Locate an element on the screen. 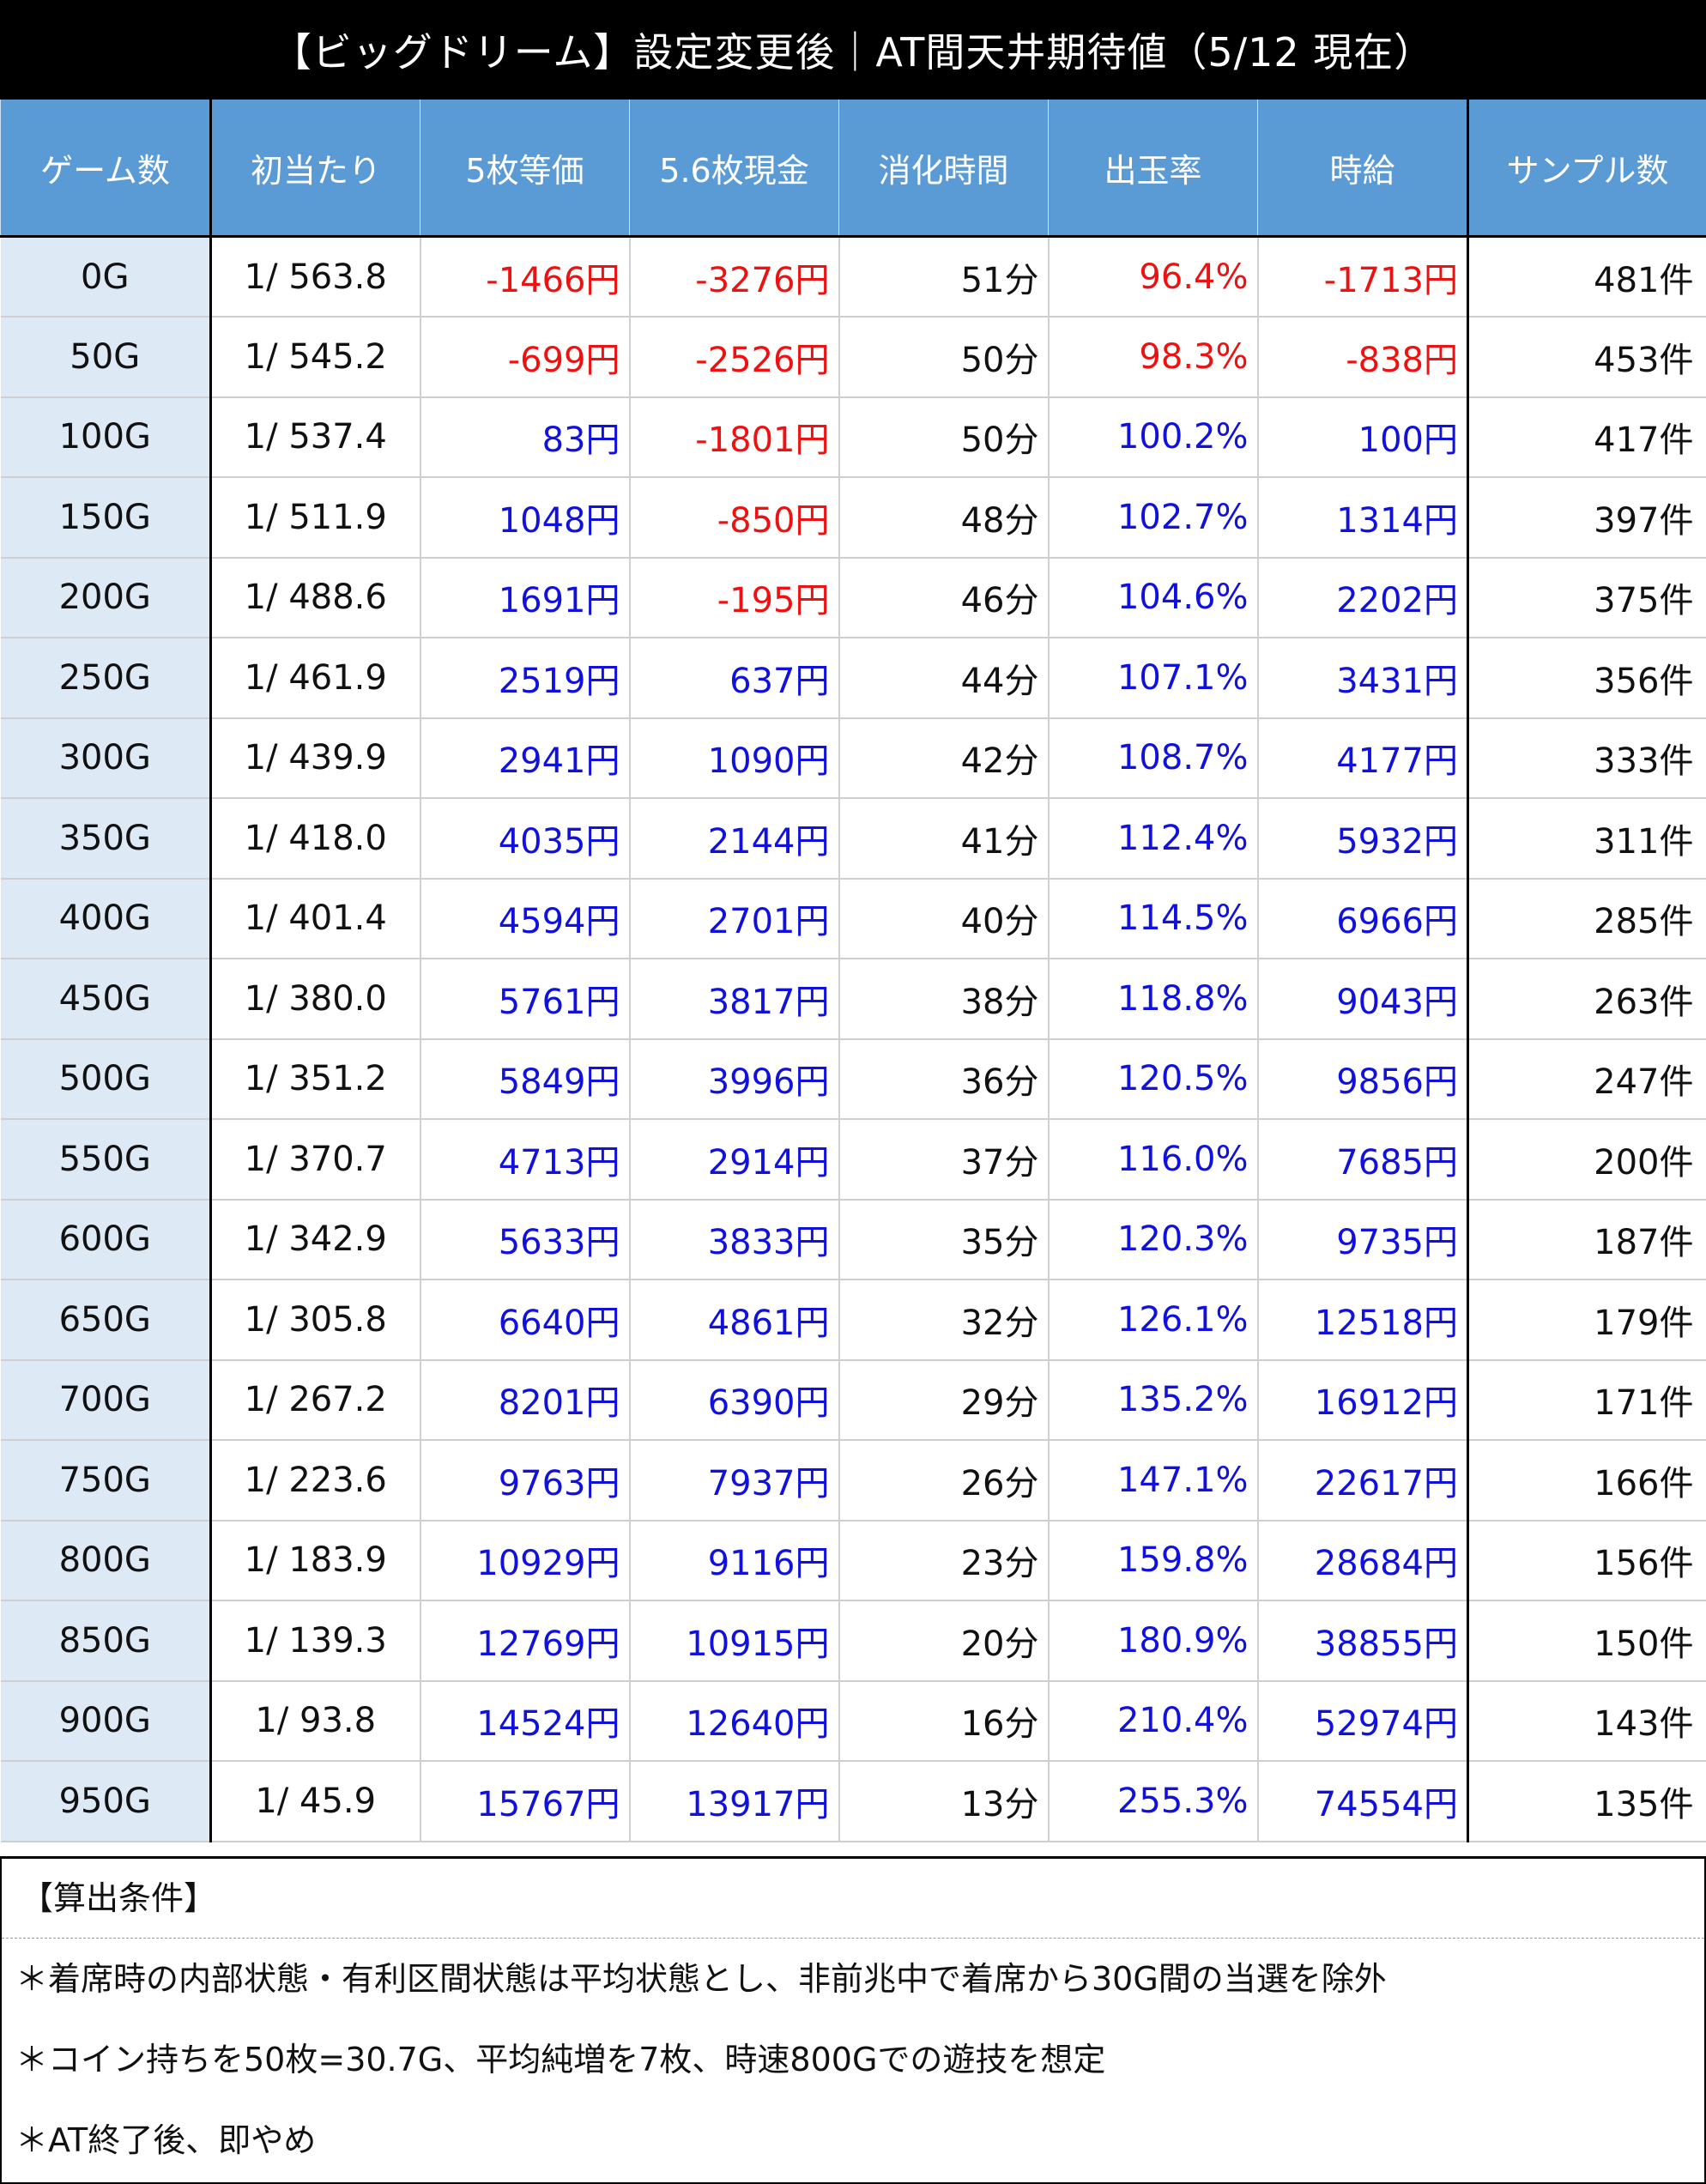 This screenshot has height=2184, width=1706. cell-game-count: 0G is located at coordinates (106, 277).